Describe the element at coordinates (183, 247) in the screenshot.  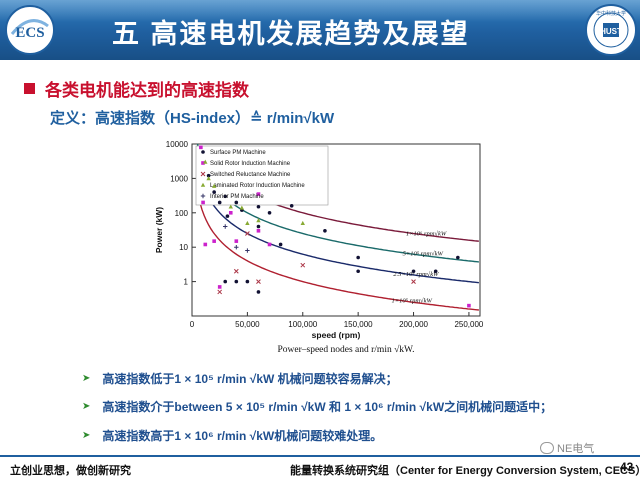
I see `y-tick-label: 10` at that location.